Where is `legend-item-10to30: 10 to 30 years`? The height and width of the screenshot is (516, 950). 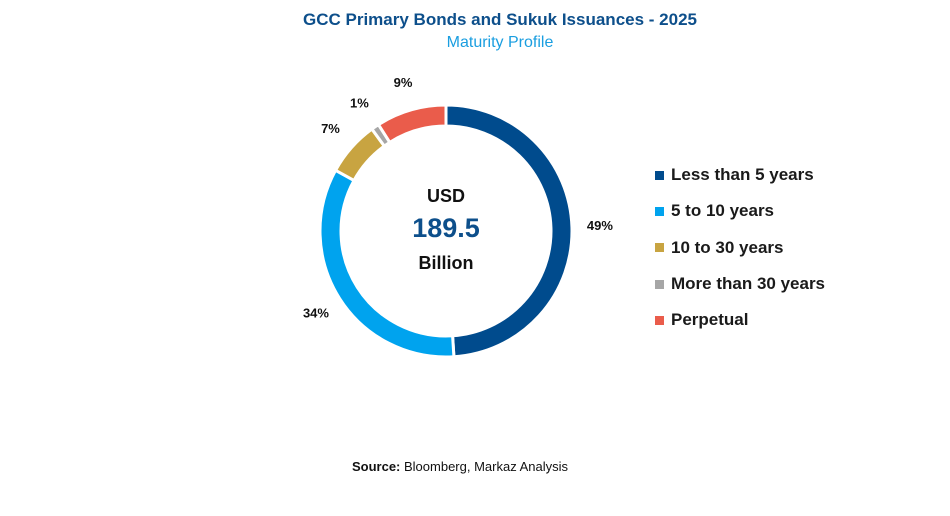 legend-item-10to30: 10 to 30 years is located at coordinates (740, 248).